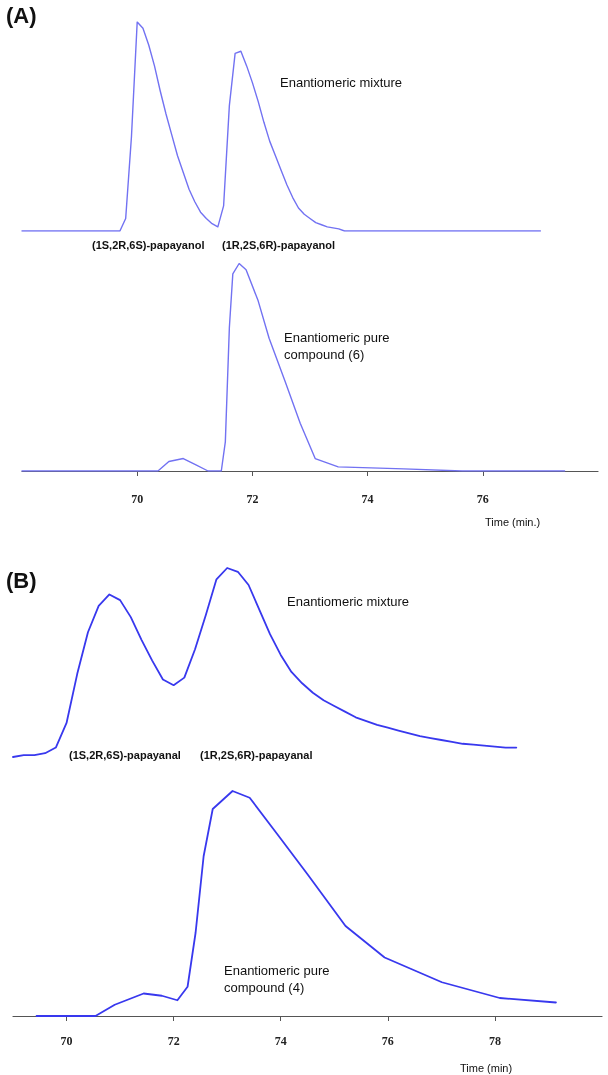  I want to click on annotation: (1R,2S,6R)-papayanal, so click(256, 754).